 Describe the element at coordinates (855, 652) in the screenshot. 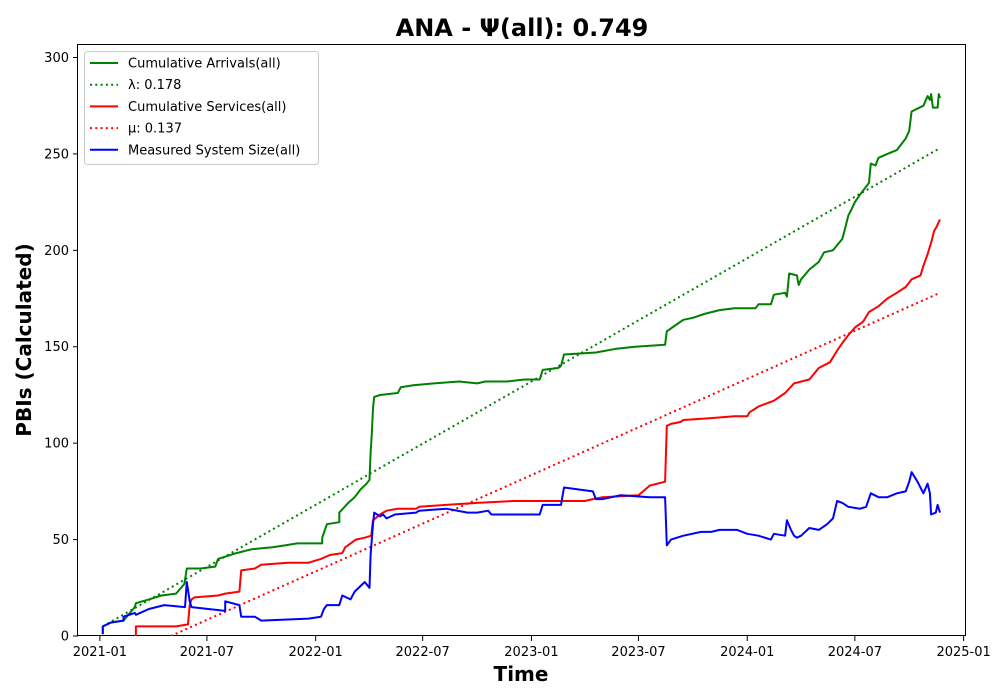

I see `x-tick-label: 2024-07` at that location.